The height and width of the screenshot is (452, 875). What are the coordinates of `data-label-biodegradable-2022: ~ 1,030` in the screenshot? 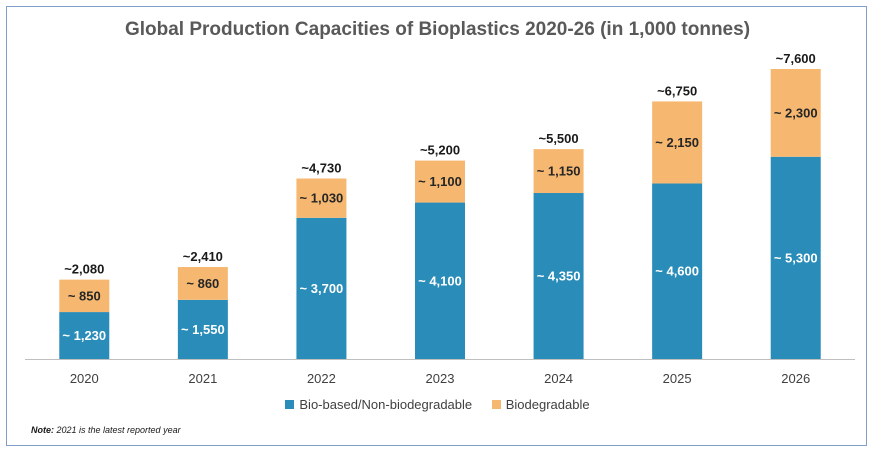 It's located at (322, 198).